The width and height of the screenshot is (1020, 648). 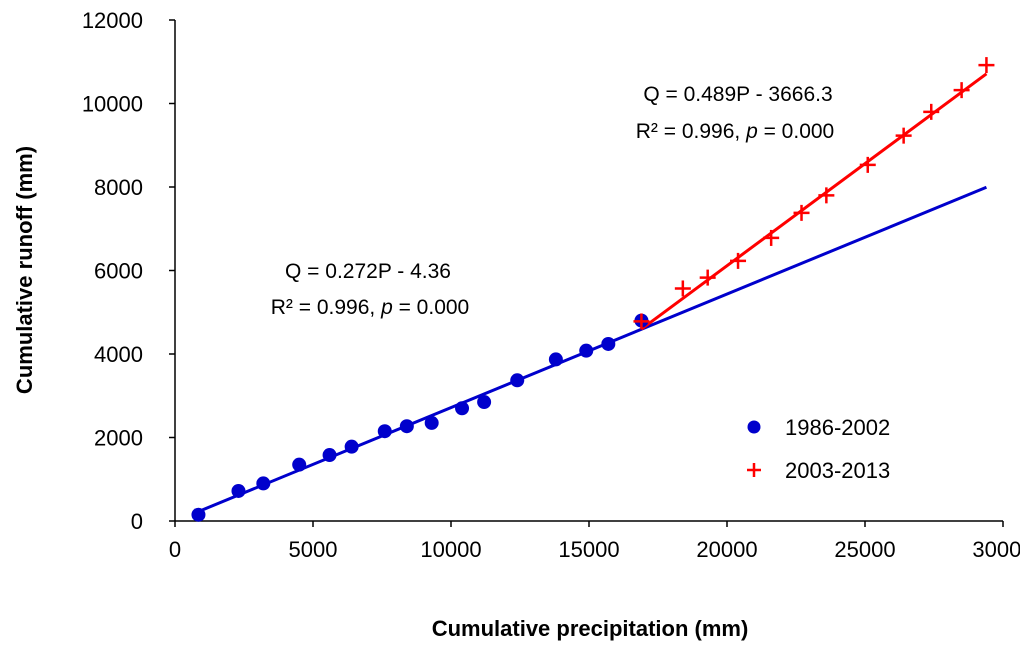 What do you see at coordinates (386, 307) in the screenshot?
I see `annotation-1986-2002-p-symbol: p` at bounding box center [386, 307].